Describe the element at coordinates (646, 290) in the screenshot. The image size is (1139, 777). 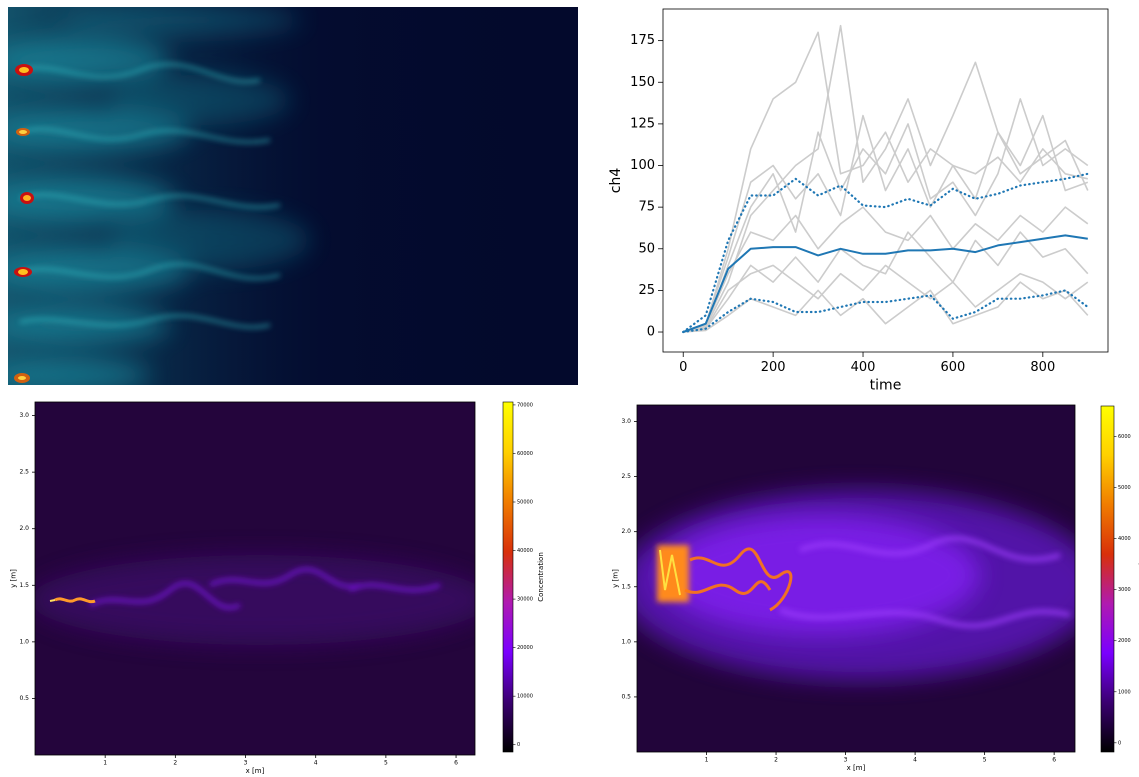
I see `y-tick-label: 25` at that location.